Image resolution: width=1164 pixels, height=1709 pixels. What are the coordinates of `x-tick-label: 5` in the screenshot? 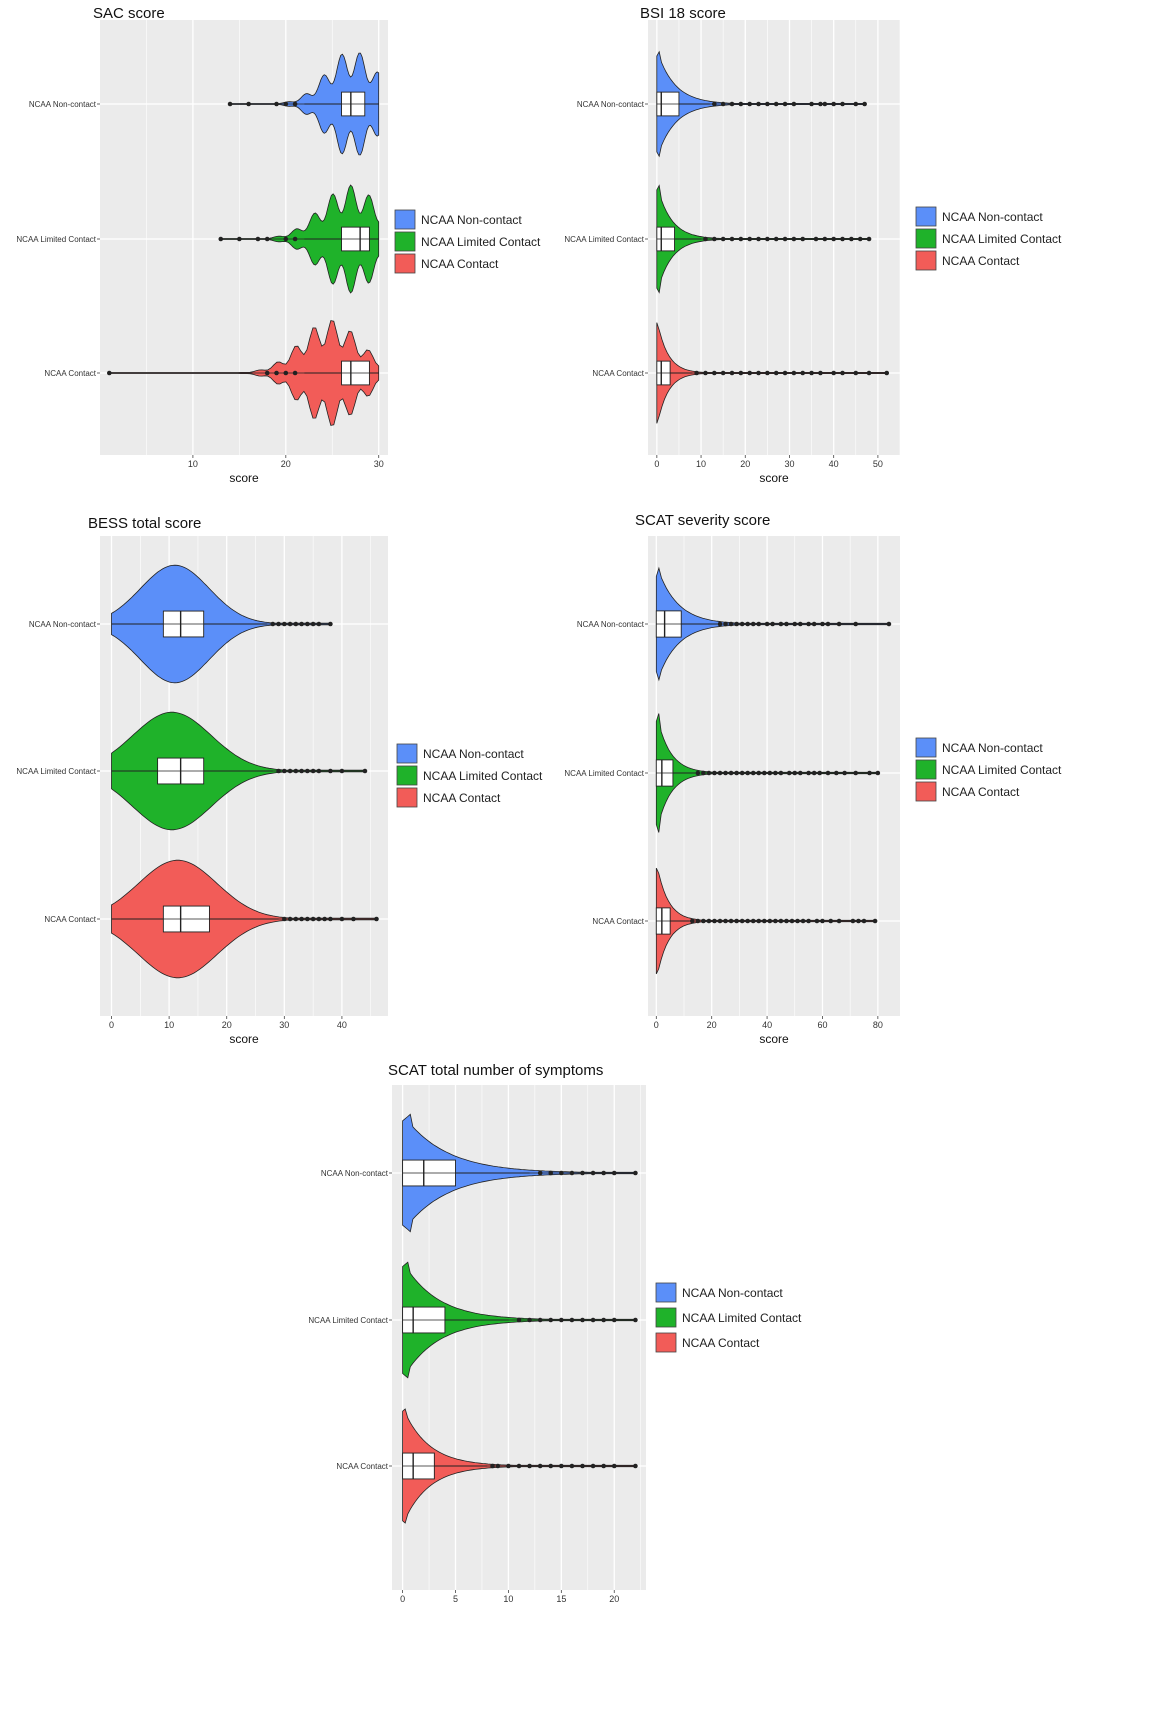 It's located at (455, 1599).